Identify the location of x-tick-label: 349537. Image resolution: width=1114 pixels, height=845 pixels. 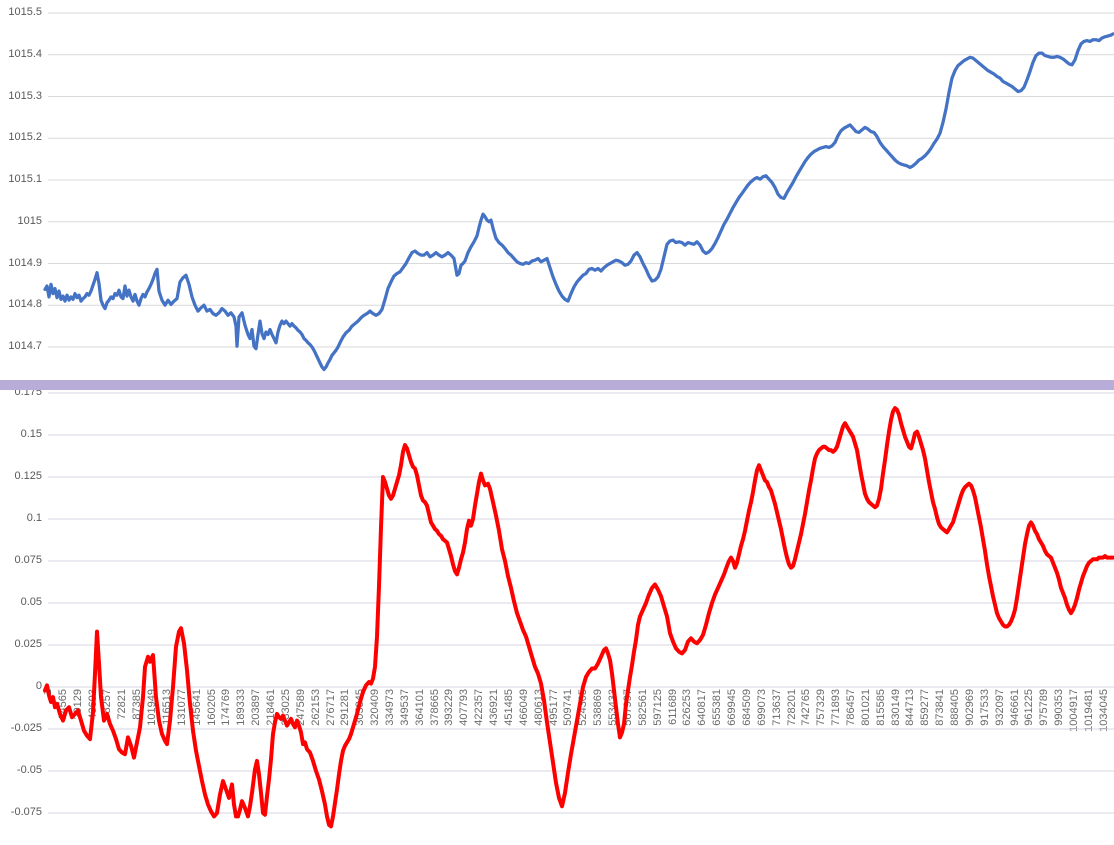
(404, 707).